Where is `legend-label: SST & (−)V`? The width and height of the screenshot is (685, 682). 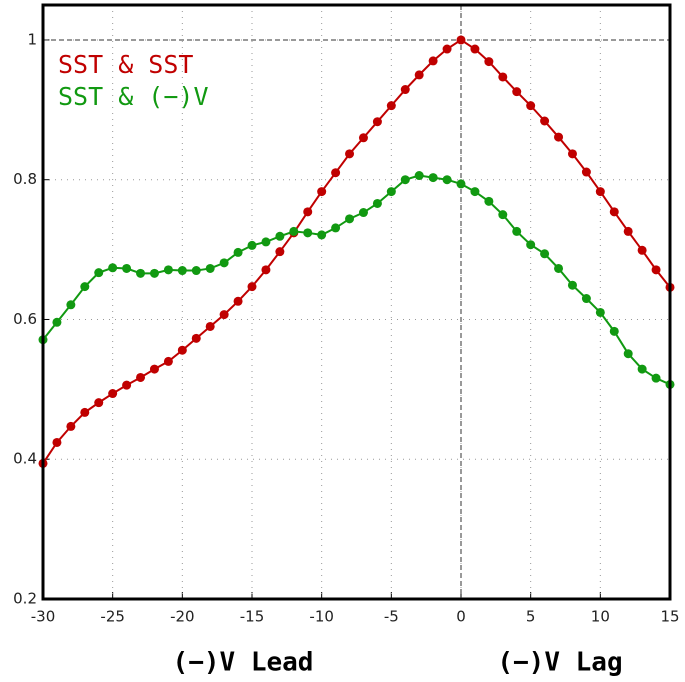 legend-label: SST & (−)V is located at coordinates (133, 96).